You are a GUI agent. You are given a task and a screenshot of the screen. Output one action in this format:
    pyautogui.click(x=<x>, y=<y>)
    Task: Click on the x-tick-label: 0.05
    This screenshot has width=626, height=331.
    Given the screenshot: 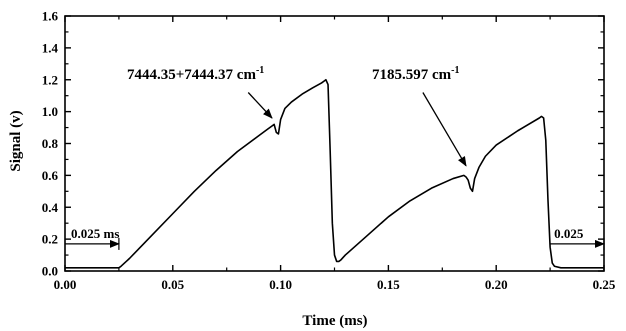 What is the action you would take?
    pyautogui.click(x=172, y=284)
    